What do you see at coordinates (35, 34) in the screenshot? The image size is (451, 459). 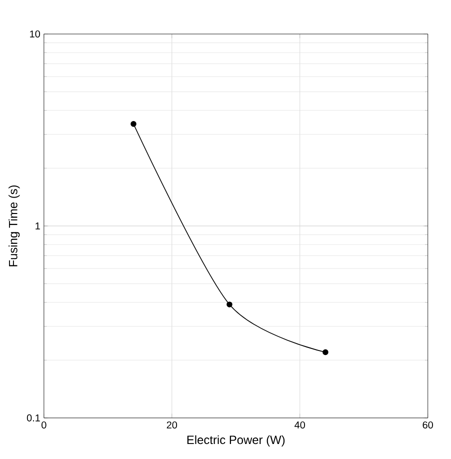 I see `y-tick-label: 10` at bounding box center [35, 34].